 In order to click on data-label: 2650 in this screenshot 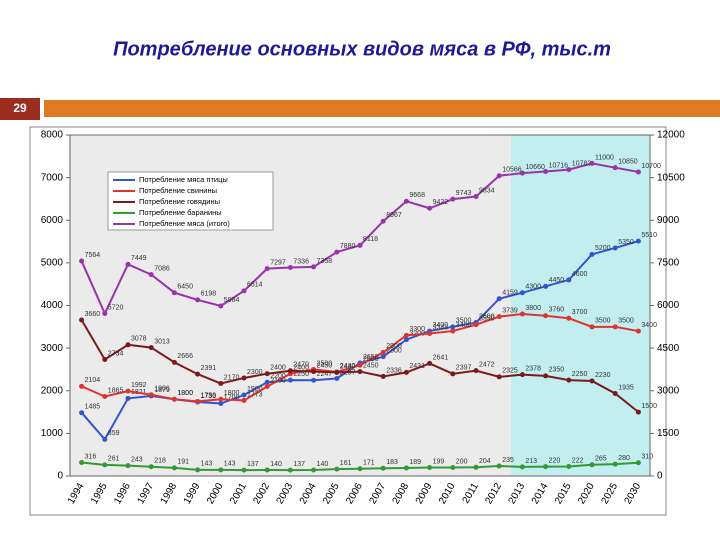, I will do `click(371, 357)`.